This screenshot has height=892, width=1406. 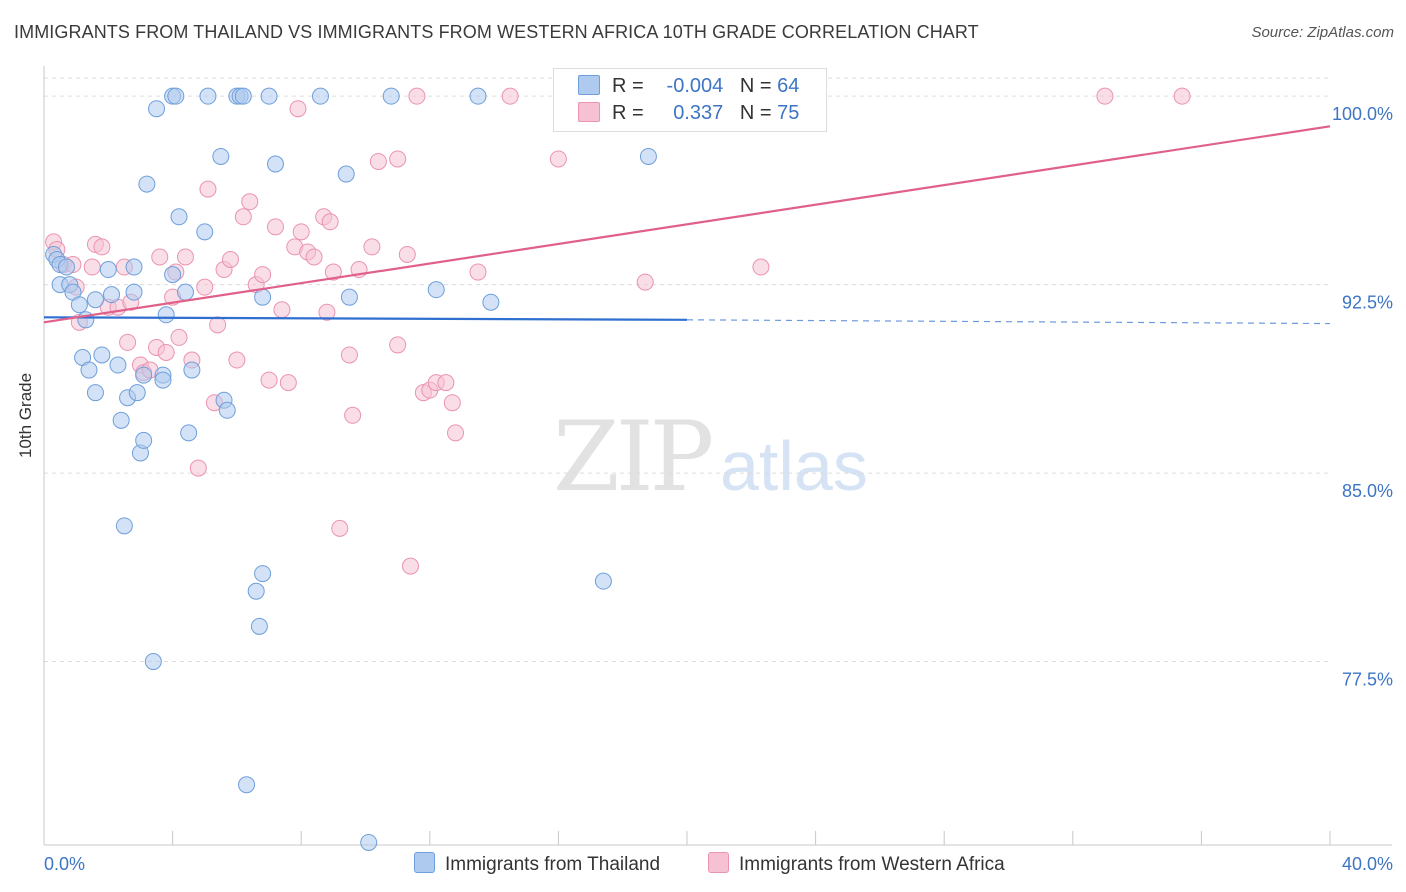 What do you see at coordinates (872, 864) in the screenshot?
I see `legend-label-western-africa: Immigrants from Western Africa` at bounding box center [872, 864].